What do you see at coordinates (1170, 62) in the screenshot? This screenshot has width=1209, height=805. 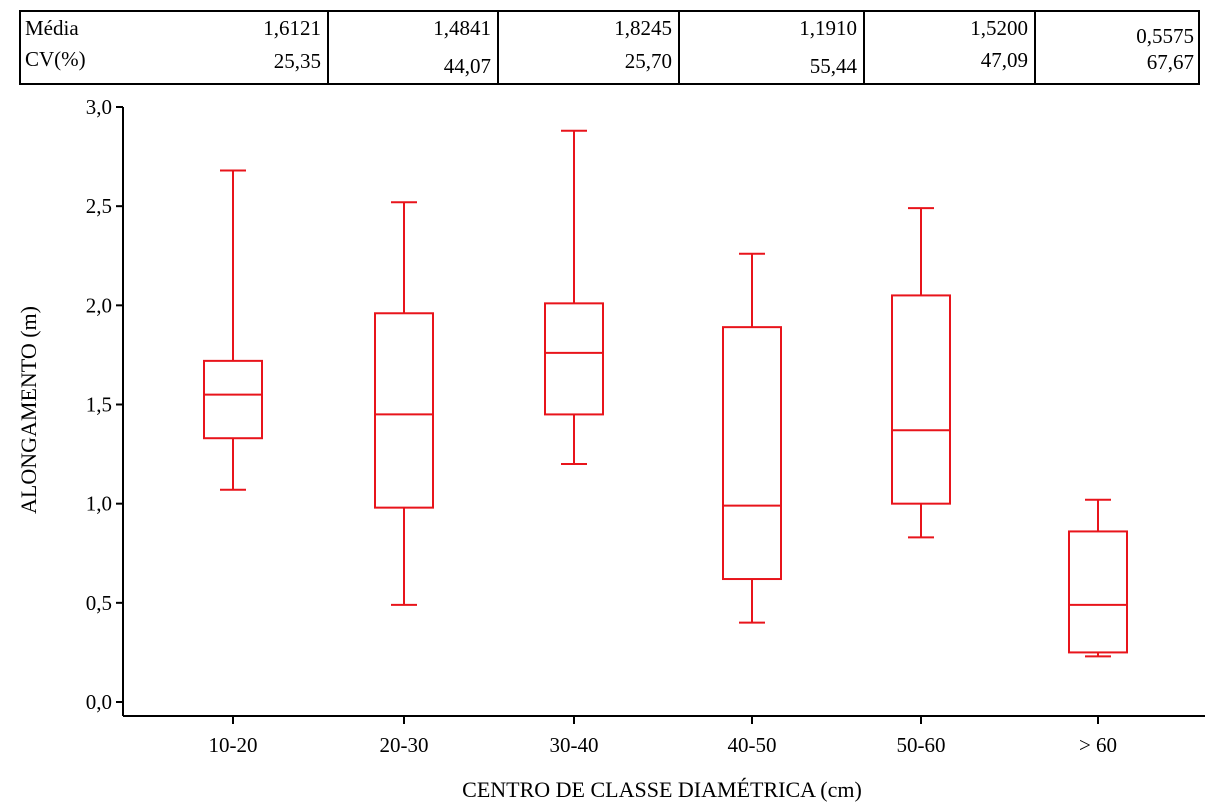 I see `cv-value: 67,67` at bounding box center [1170, 62].